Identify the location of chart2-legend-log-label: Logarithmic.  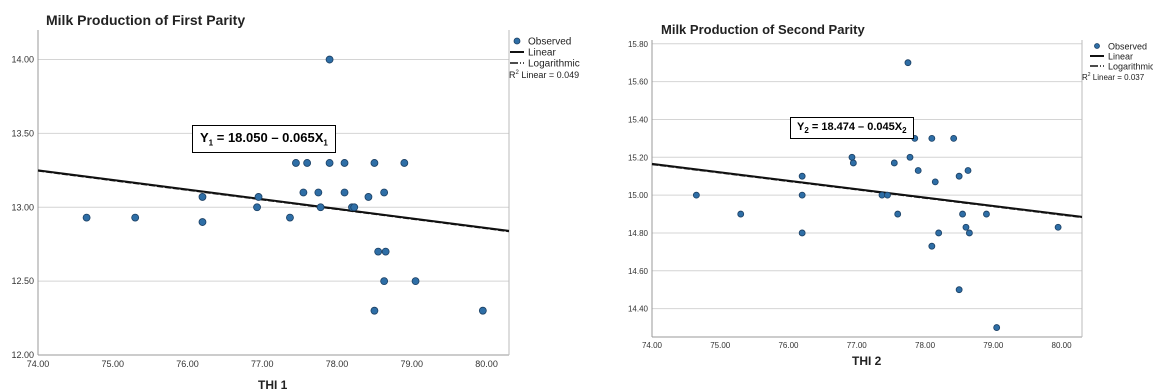
(1130, 67).